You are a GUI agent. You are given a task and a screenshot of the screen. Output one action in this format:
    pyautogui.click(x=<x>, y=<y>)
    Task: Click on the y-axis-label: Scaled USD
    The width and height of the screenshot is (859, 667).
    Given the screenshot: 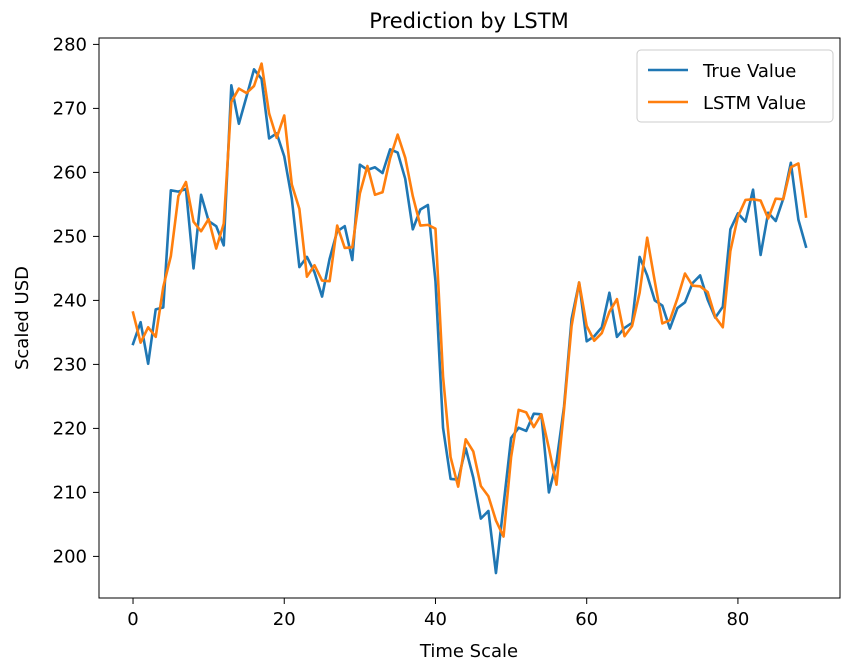 What is the action you would take?
    pyautogui.click(x=22, y=318)
    